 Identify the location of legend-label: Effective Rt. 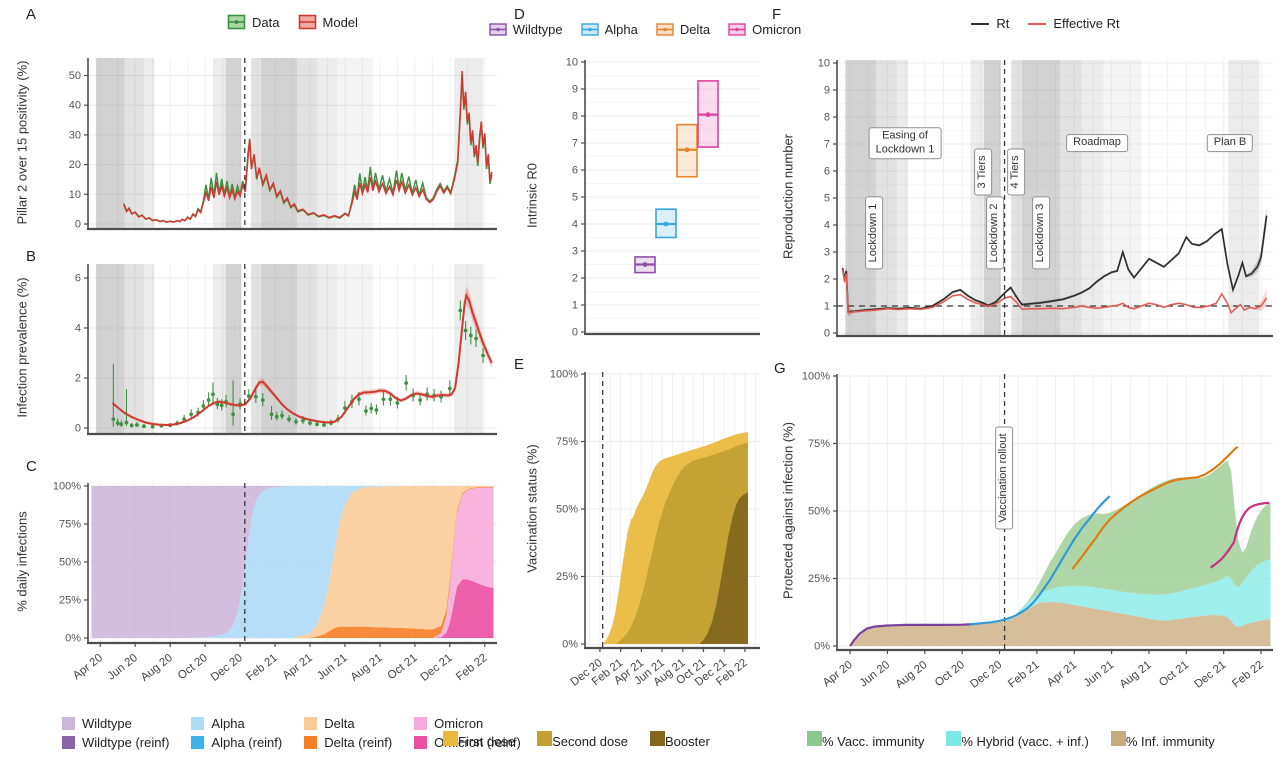
(1086, 23).